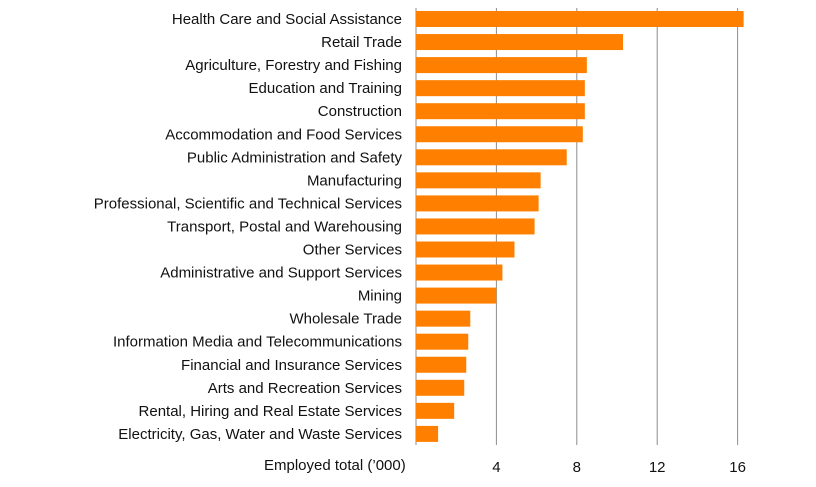  What do you see at coordinates (287, 19) in the screenshot?
I see `category-label: Health Care and Social Assistance` at bounding box center [287, 19].